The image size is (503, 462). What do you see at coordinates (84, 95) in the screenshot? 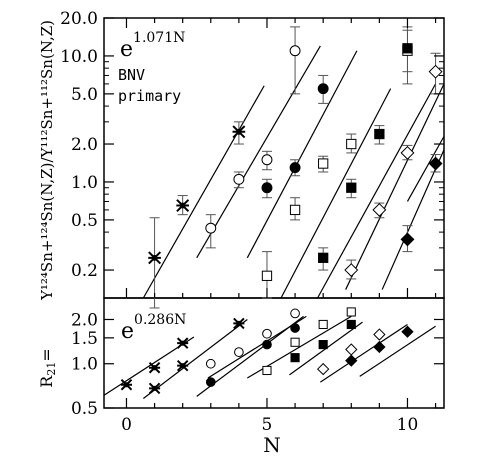
I see `top-ytick-label-4: 5.0` at bounding box center [84, 95].